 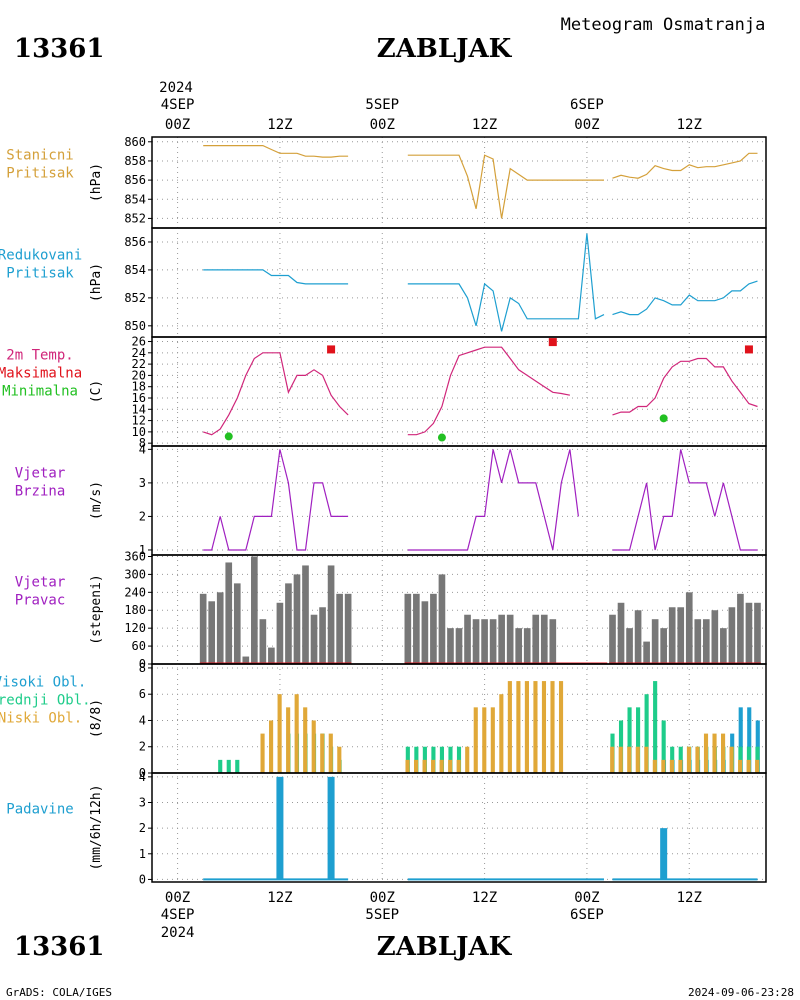 What do you see at coordinates (391, 499) in the screenshot?
I see `panel-wind_speed: 1 2 3 4 (m/s) Vjetar Brzina` at bounding box center [391, 499].